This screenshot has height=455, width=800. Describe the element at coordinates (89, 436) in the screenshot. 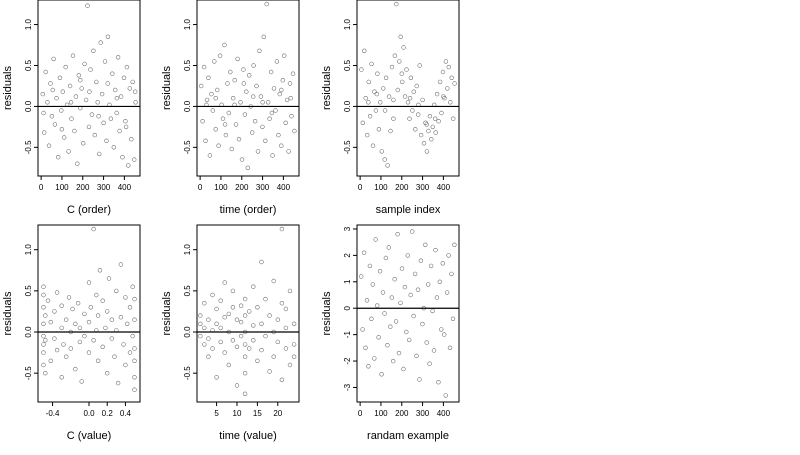

I see `x-axis-label: C (value)` at that location.